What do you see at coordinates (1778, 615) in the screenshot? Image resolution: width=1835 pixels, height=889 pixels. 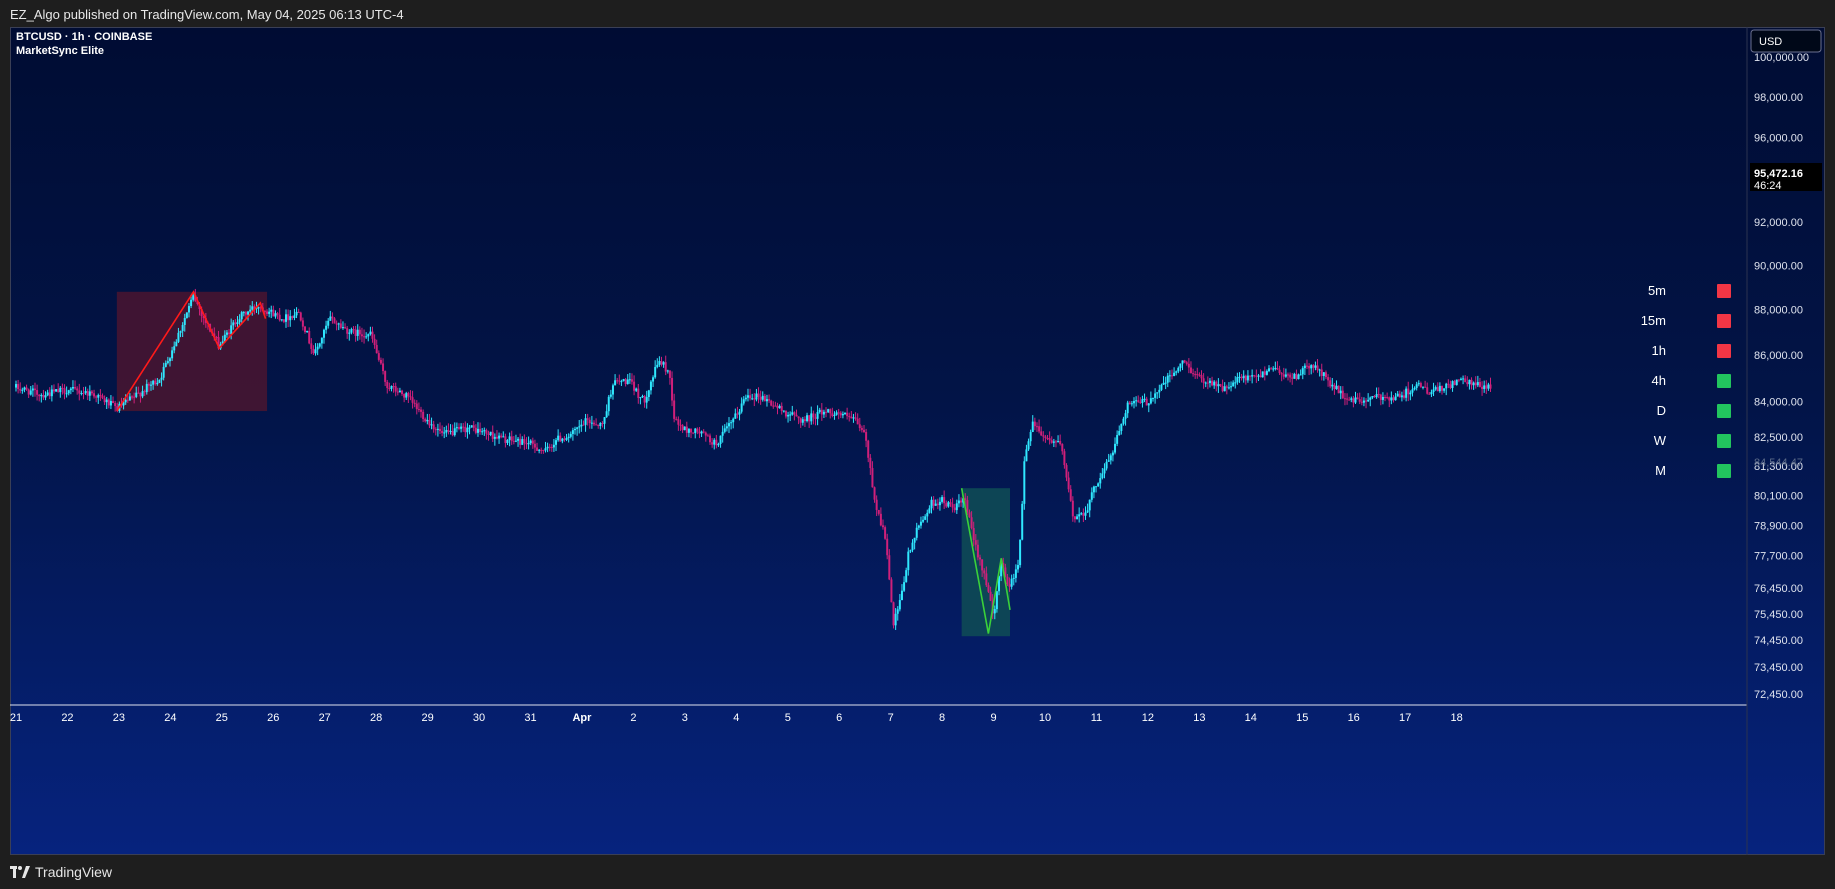 I see `price-tick-label: 75,450.00` at bounding box center [1778, 615].